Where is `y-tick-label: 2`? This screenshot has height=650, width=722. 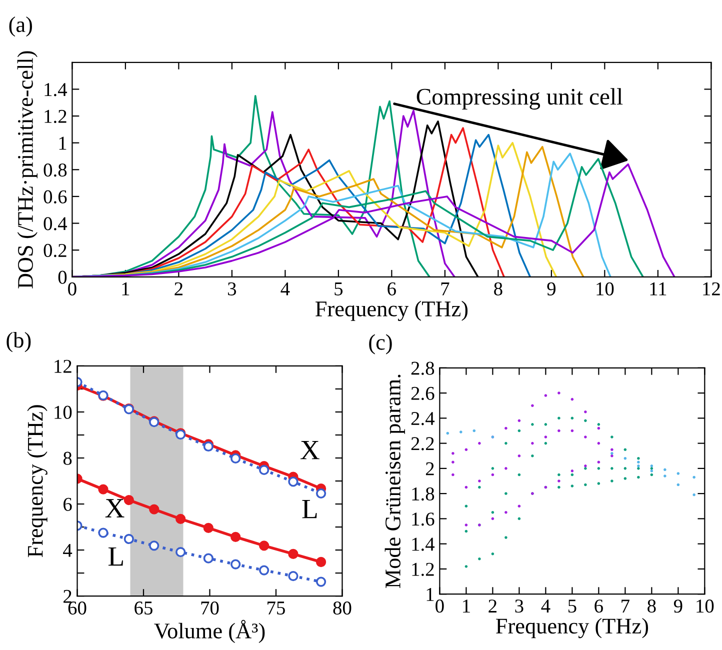
y-tick-label: 2 is located at coordinates (430, 469).